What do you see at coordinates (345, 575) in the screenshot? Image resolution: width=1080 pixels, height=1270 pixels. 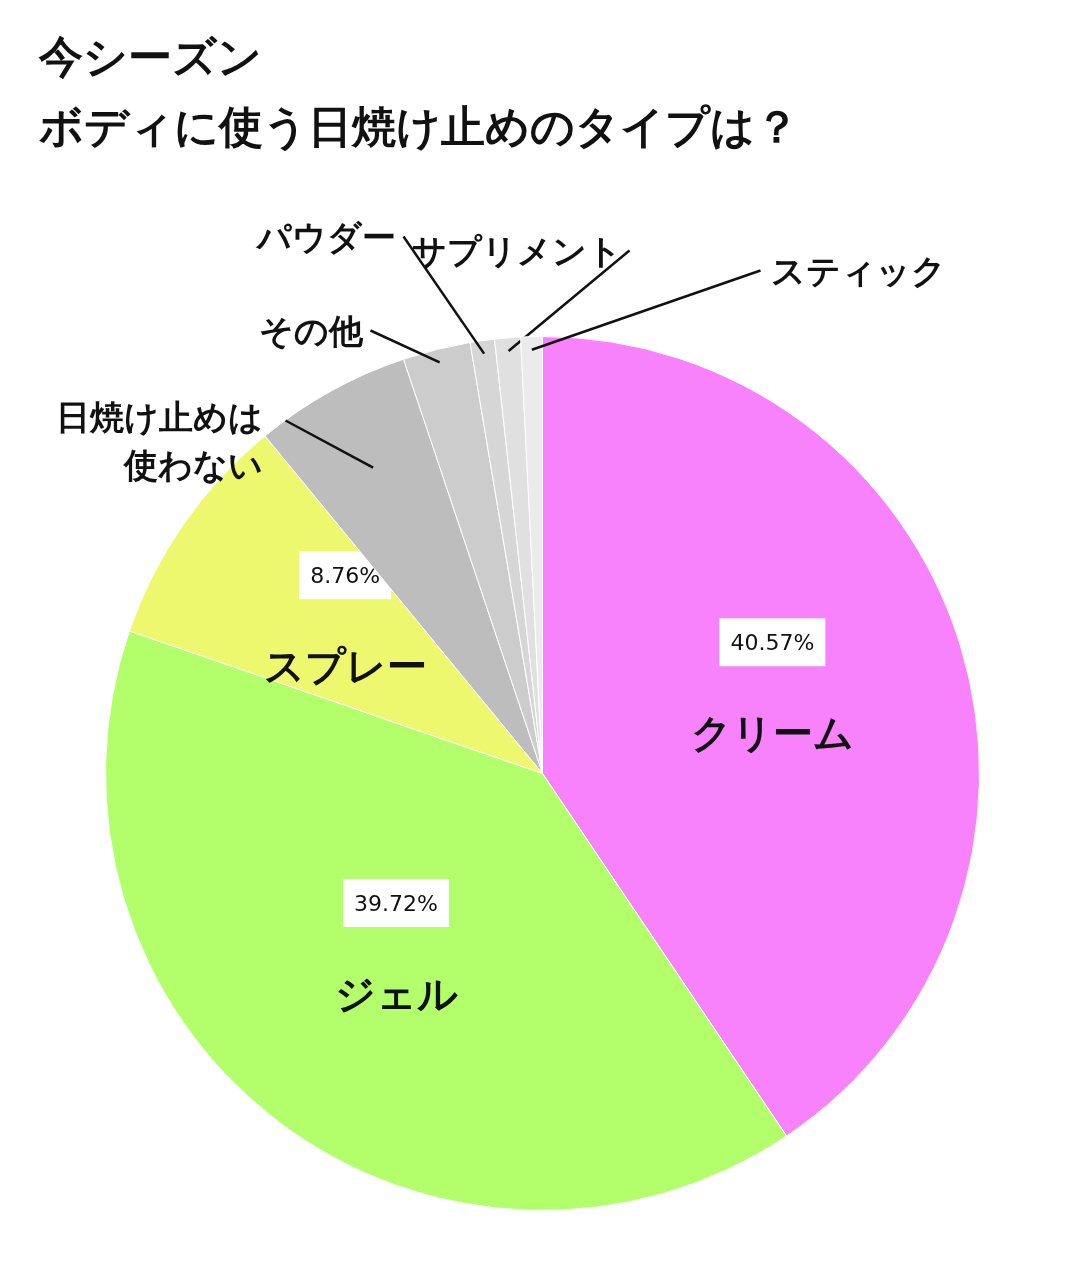 I see `data-label: 8.76%` at bounding box center [345, 575].